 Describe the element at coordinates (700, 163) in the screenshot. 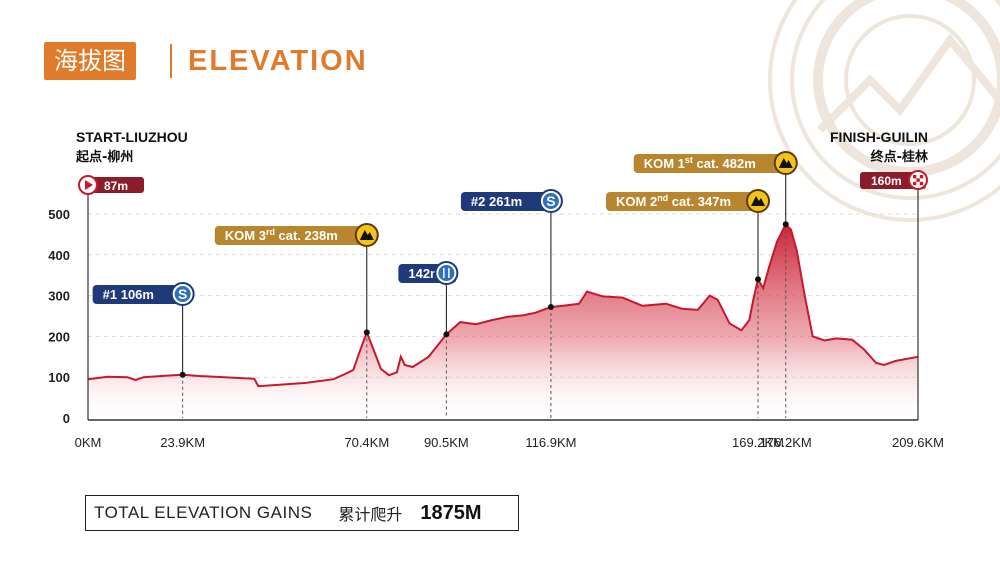

I see `marker-text: KOM 1st cat. 482m` at that location.